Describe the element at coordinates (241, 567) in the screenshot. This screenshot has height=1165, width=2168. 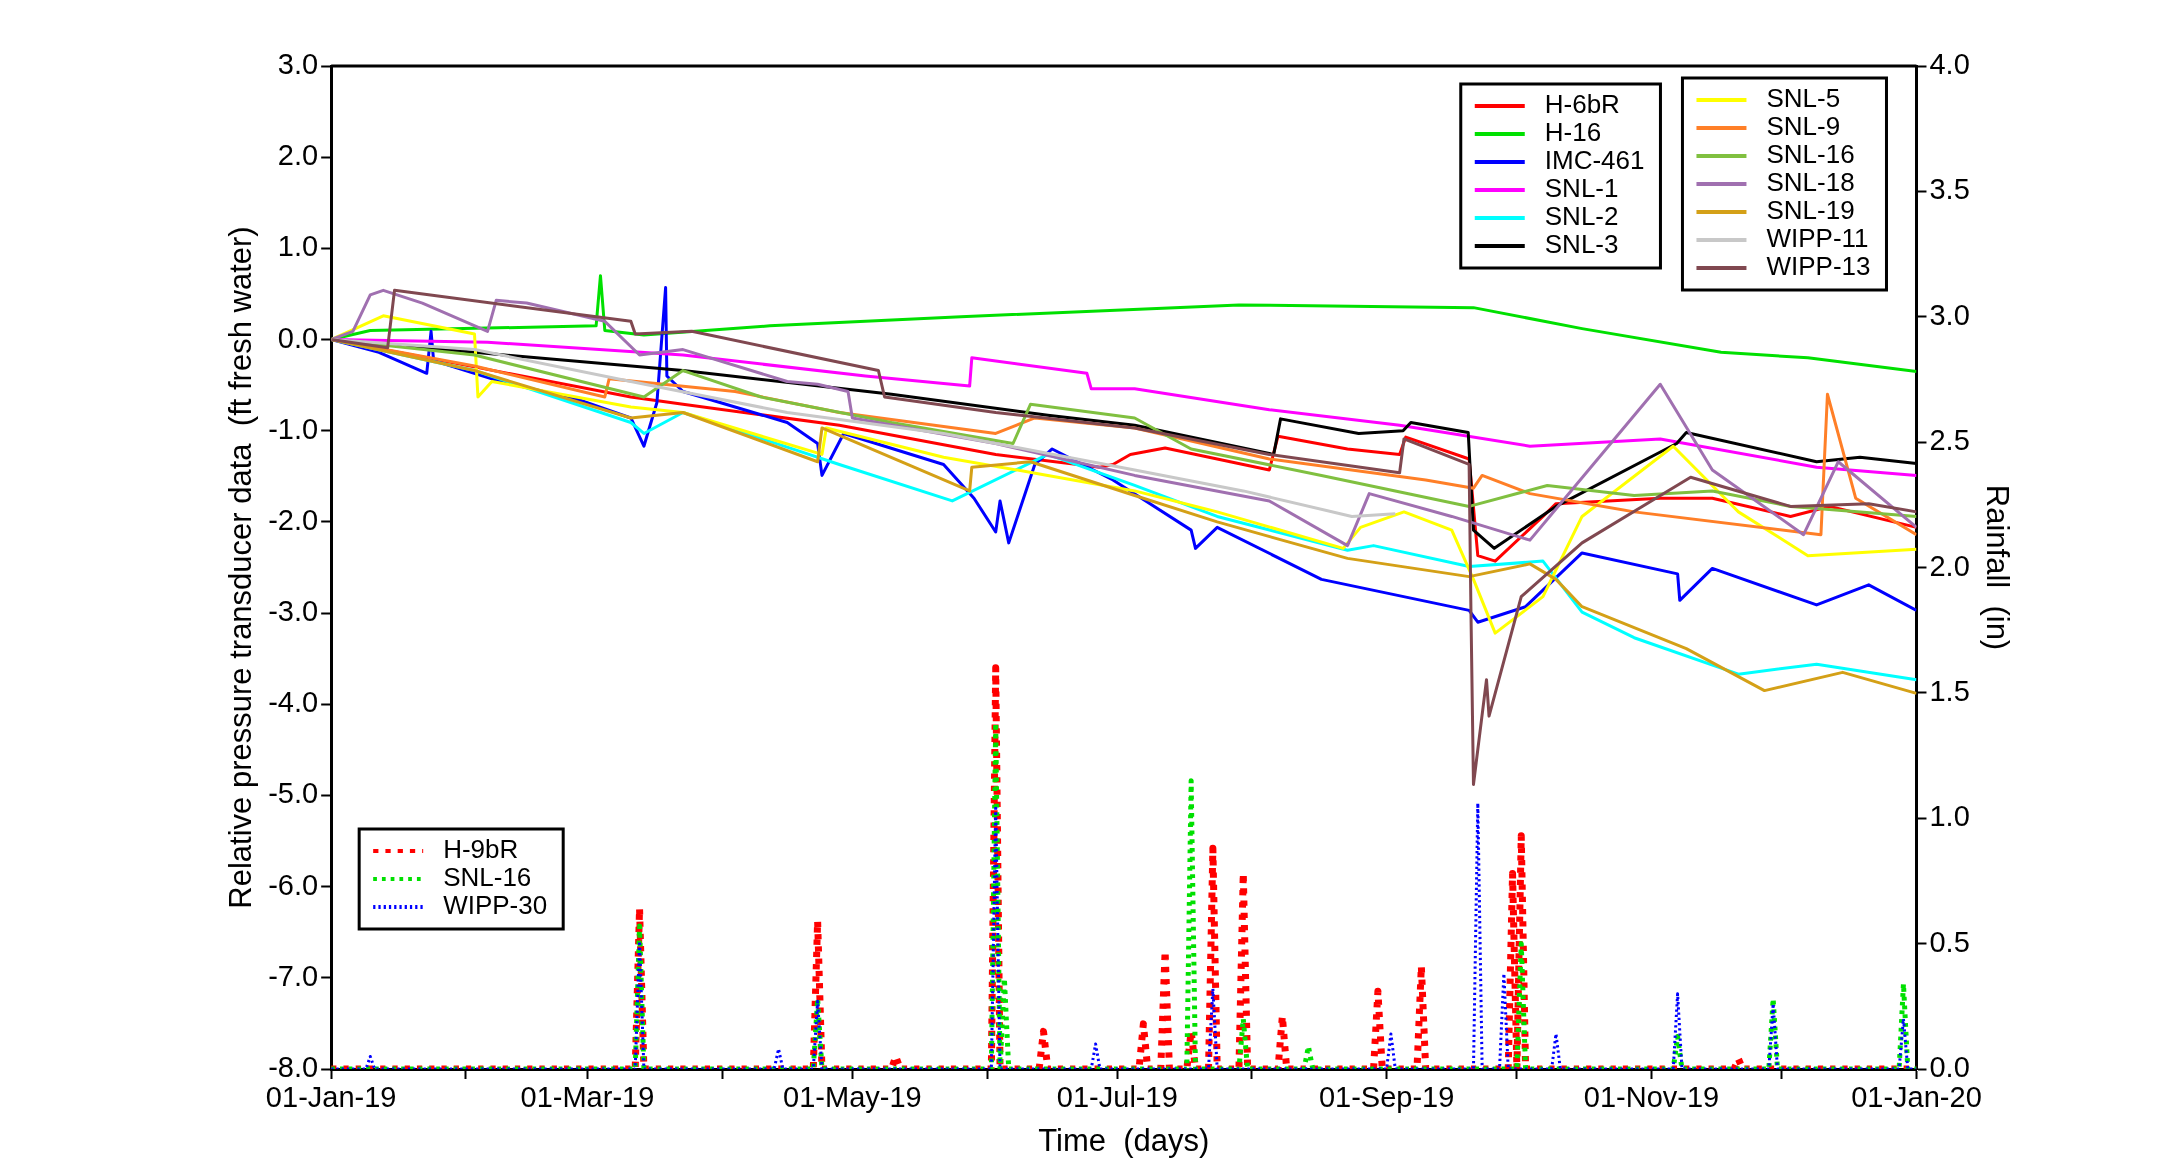
I see `y-axis-title: Relative pressure transducer data (ft fresh water)` at that location.